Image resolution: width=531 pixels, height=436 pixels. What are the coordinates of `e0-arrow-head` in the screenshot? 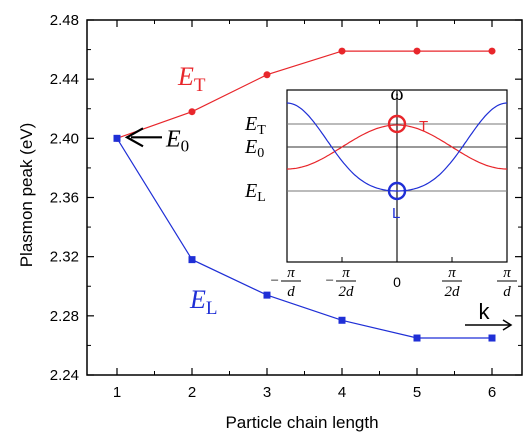 It's located at (134, 137).